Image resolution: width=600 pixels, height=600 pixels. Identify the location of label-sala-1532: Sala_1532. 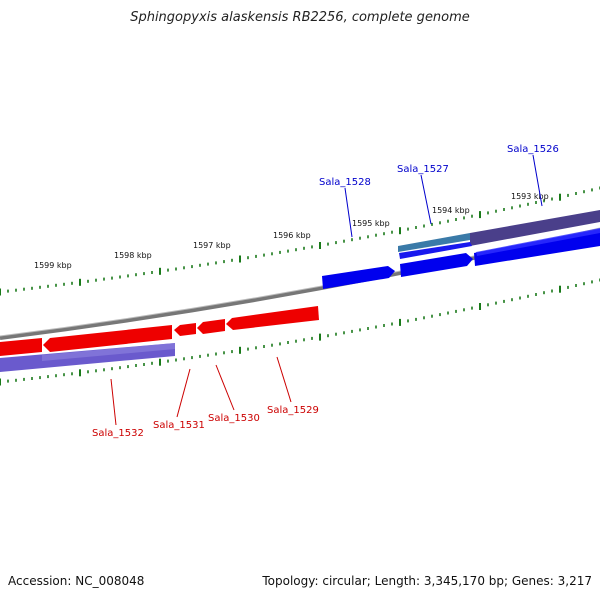
(118, 433).